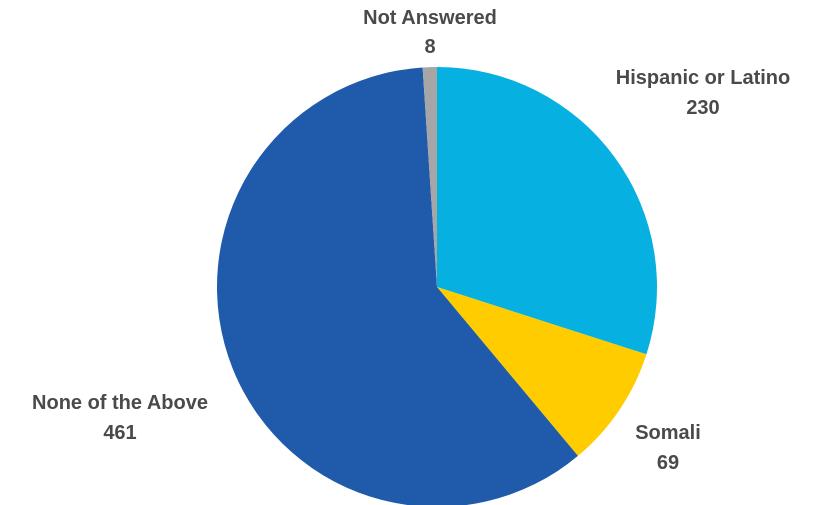 The width and height of the screenshot is (813, 505). I want to click on slice-label-name: Hispanic or Latino, so click(703, 78).